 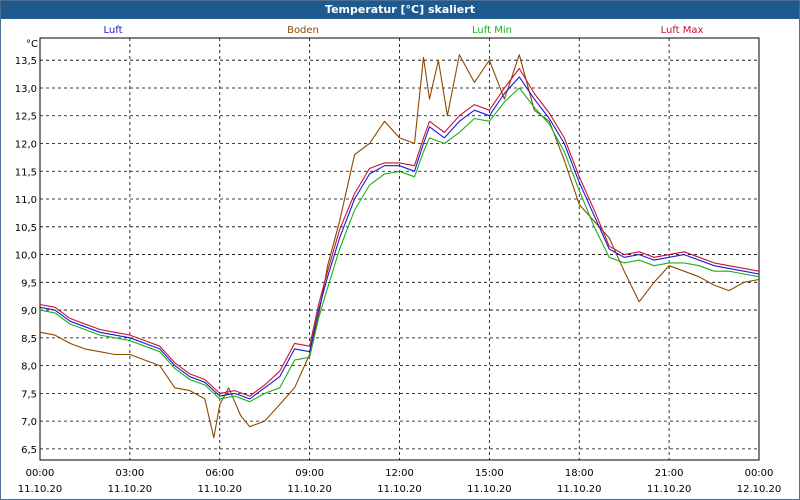 What do you see at coordinates (26, 256) in the screenshot?
I see `y-tick-label: 10,0` at bounding box center [26, 256].